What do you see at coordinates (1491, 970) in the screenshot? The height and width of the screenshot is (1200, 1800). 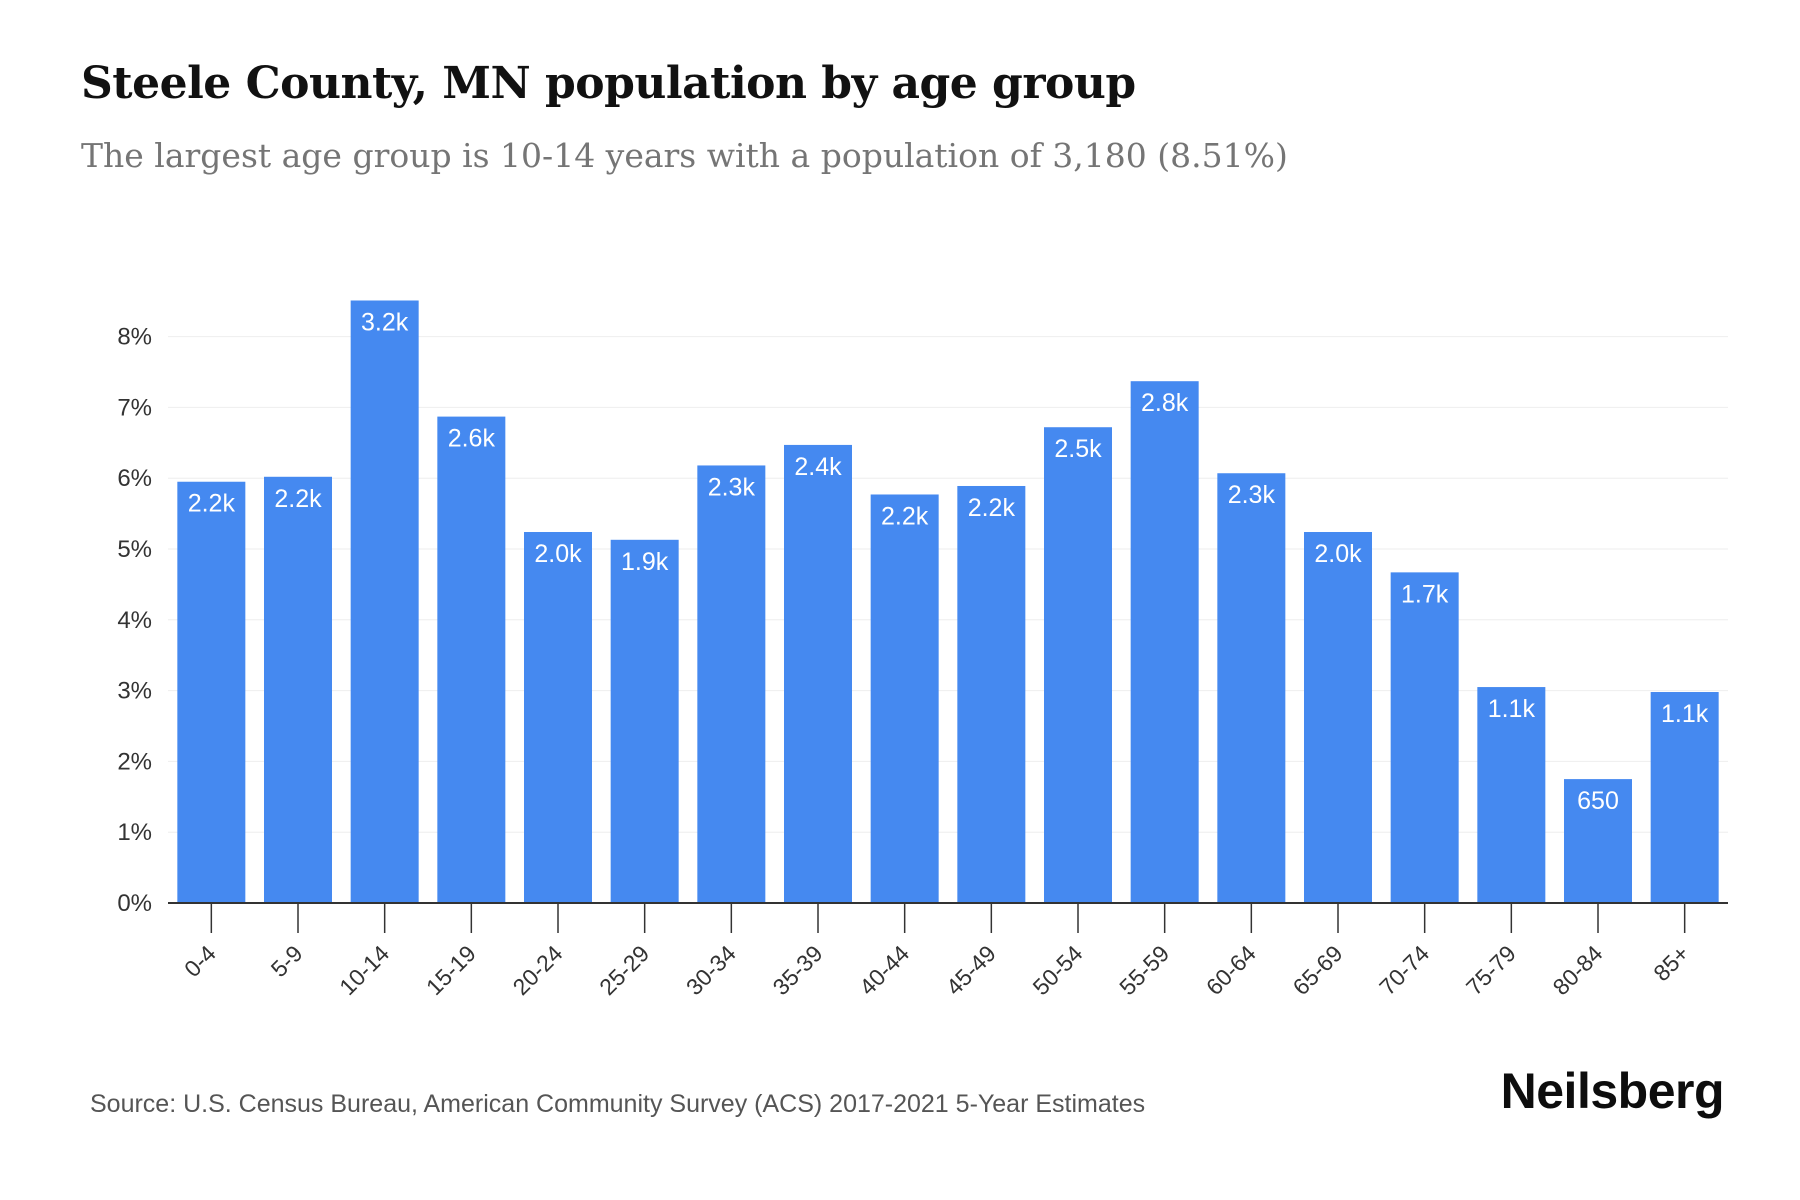 I see `x-tick-label: 75-79` at bounding box center [1491, 970].